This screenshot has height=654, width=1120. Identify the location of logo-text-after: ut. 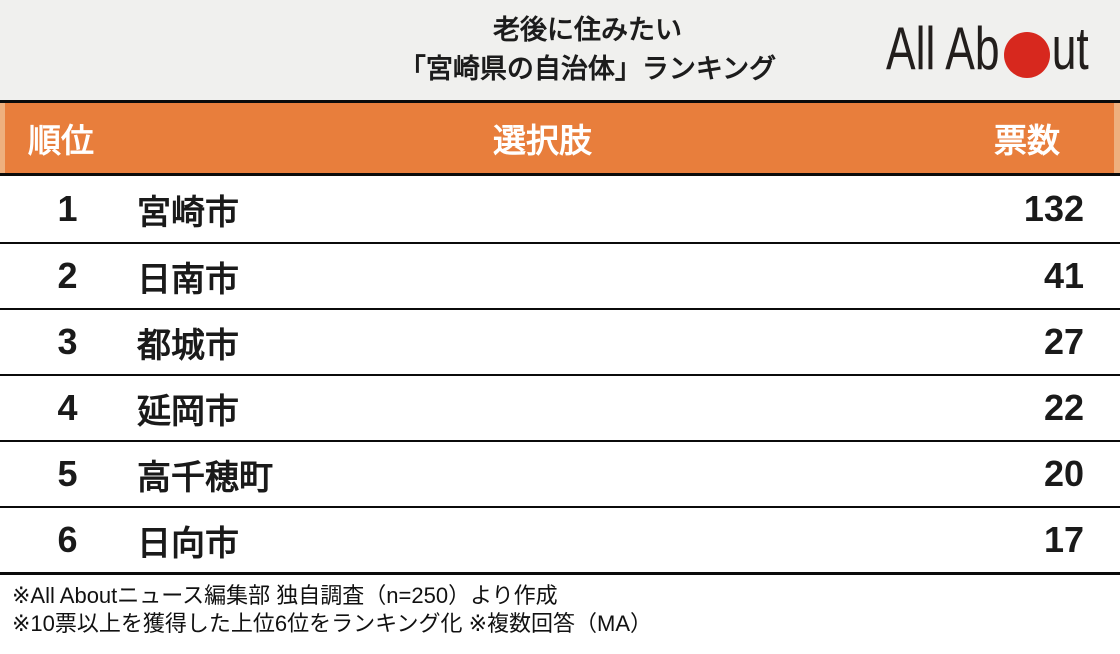
(1070, 50).